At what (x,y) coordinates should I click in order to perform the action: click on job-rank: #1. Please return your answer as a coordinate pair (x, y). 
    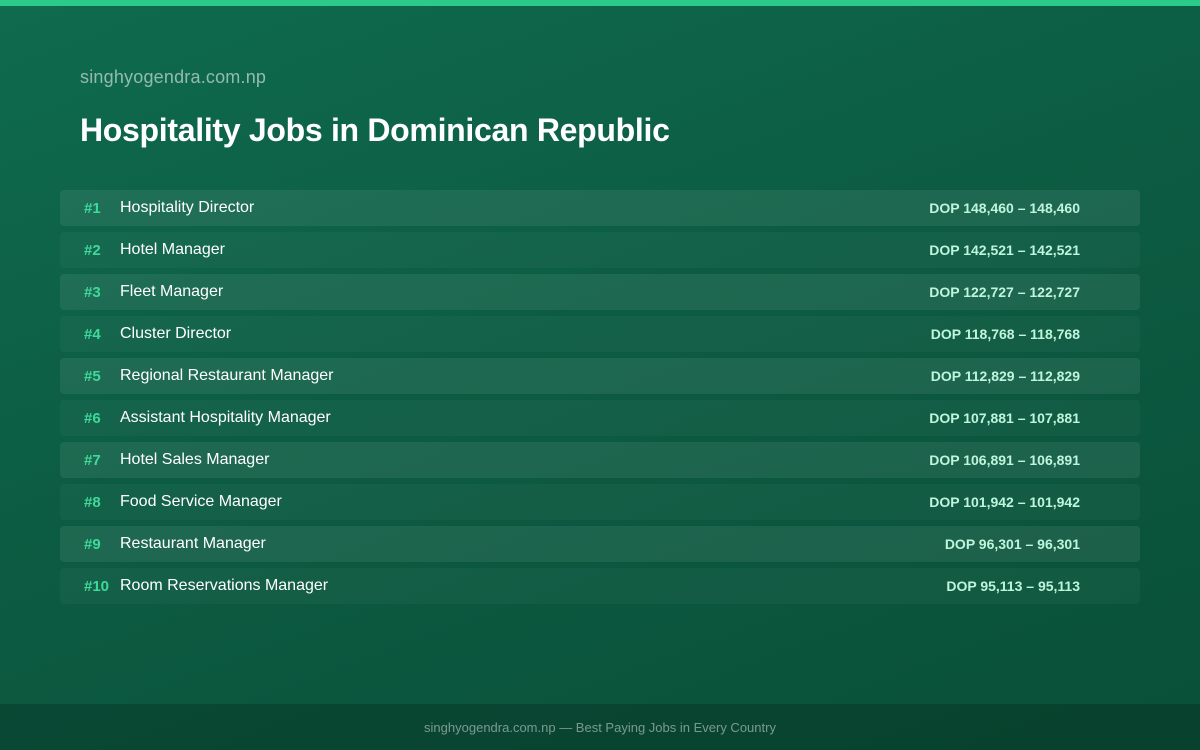
    Looking at the image, I should click on (92, 208).